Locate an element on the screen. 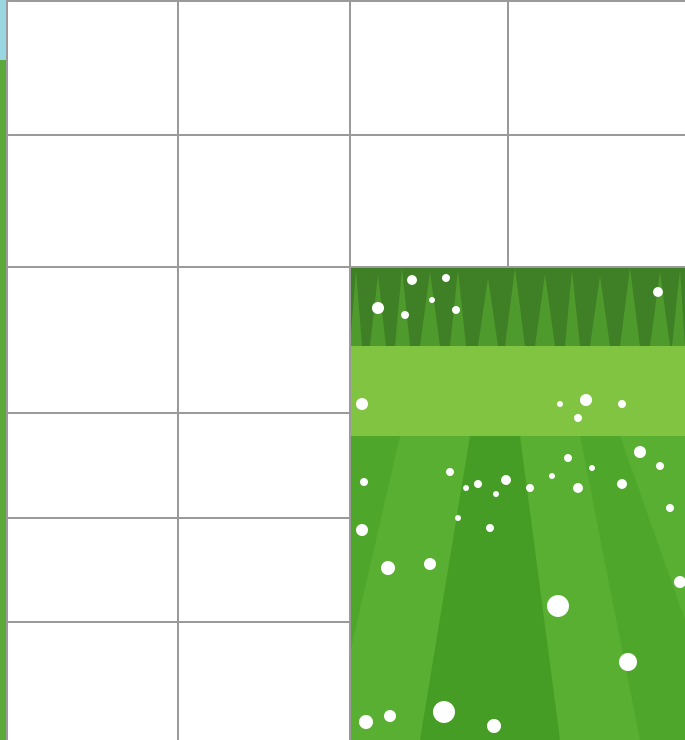 The width and height of the screenshot is (685, 740). tile-r1-c1 is located at coordinates (93, 68).